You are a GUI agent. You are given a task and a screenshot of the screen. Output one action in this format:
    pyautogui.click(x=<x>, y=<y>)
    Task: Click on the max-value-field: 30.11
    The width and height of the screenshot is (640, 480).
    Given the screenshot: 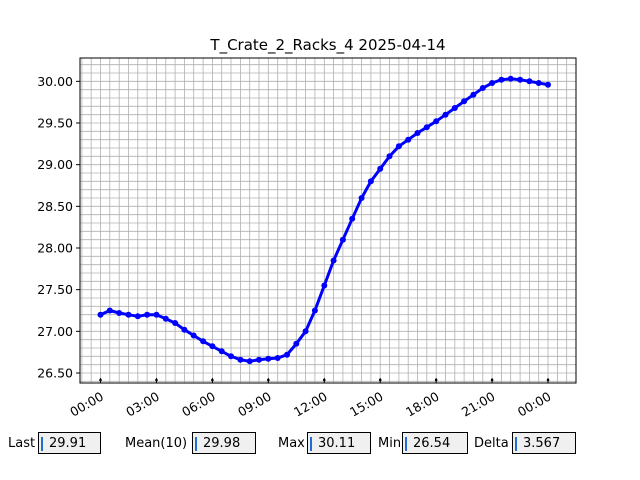 What is the action you would take?
    pyautogui.click(x=339, y=443)
    